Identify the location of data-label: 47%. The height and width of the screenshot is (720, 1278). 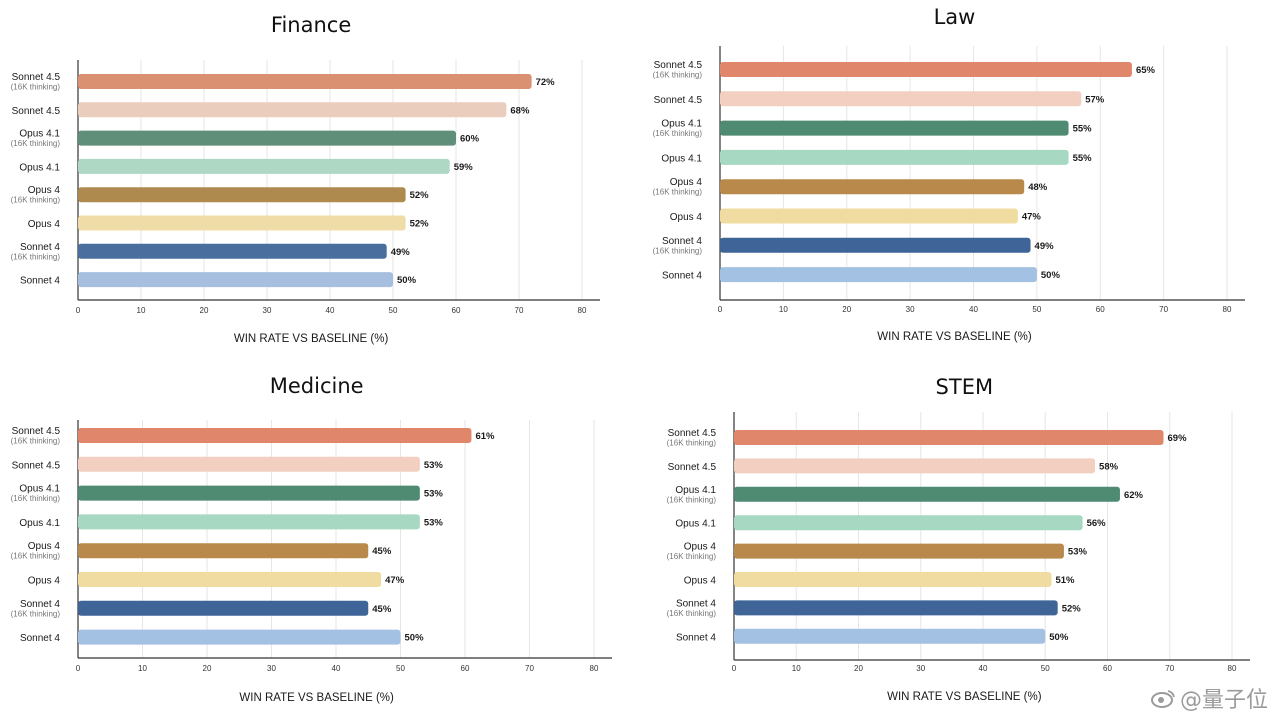
(1032, 217).